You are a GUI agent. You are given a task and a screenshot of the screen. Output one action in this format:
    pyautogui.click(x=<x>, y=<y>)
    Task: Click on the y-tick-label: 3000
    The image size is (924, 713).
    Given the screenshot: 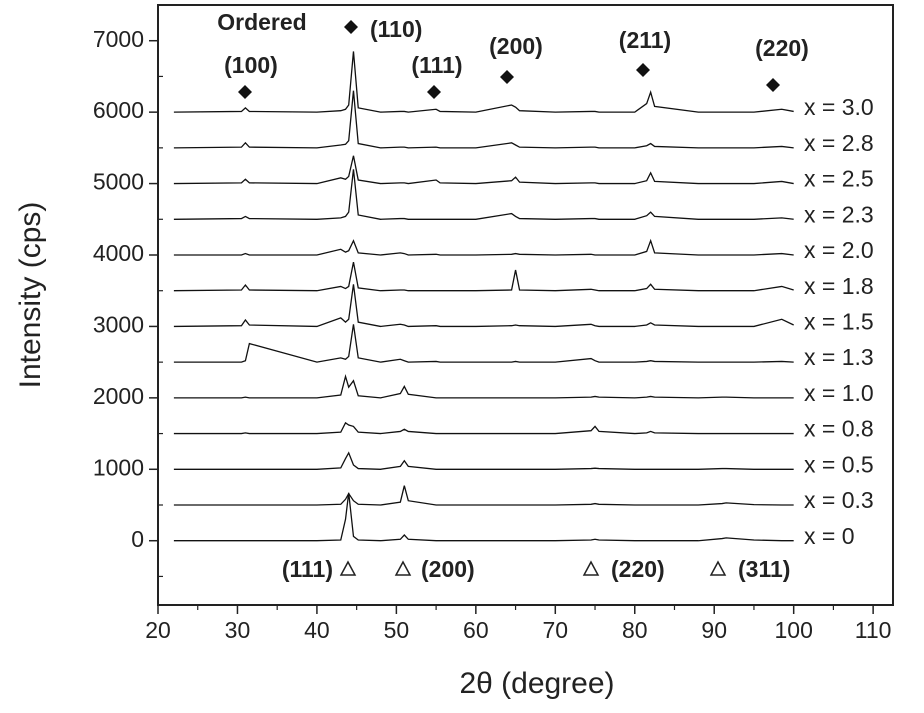 What is the action you would take?
    pyautogui.click(x=118, y=325)
    